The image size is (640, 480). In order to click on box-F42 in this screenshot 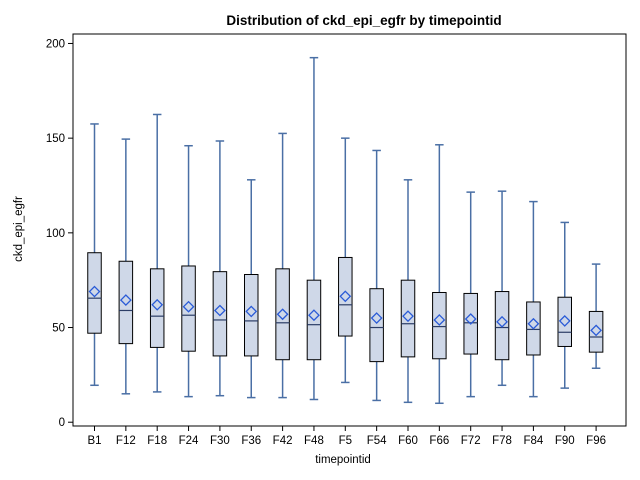, I will do `click(283, 265)`.